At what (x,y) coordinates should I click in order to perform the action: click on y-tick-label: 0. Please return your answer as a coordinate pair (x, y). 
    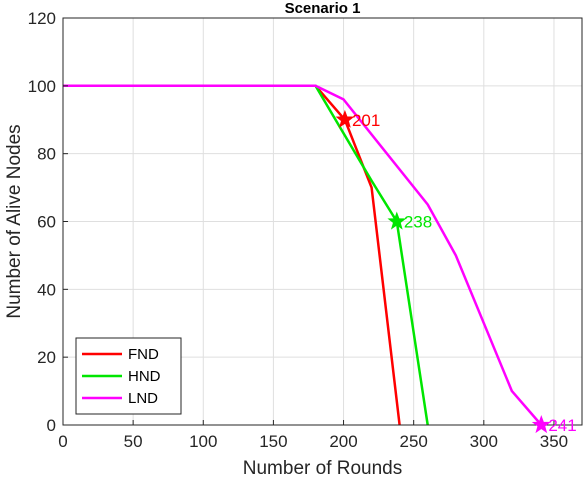
    Looking at the image, I should click on (51, 425).